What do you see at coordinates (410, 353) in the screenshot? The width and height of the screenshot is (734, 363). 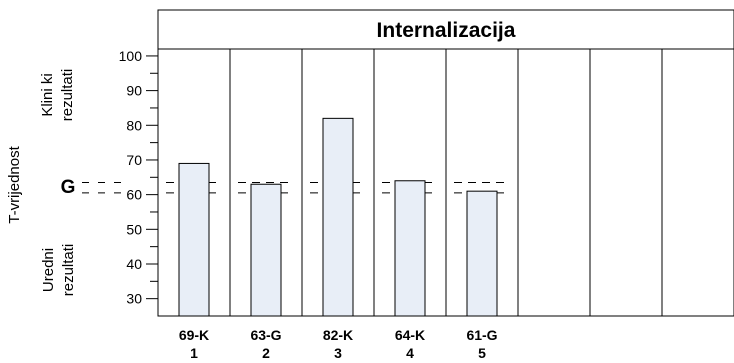 I see `bar-number-4: 4` at bounding box center [410, 353].